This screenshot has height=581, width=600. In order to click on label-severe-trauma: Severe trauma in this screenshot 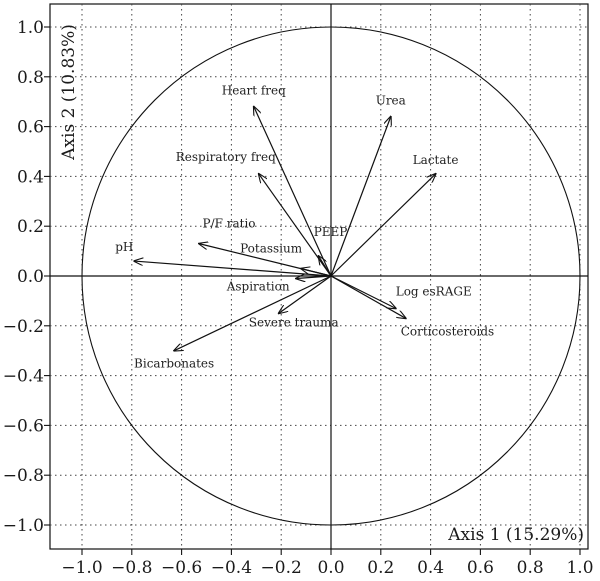, I will do `click(294, 322)`.